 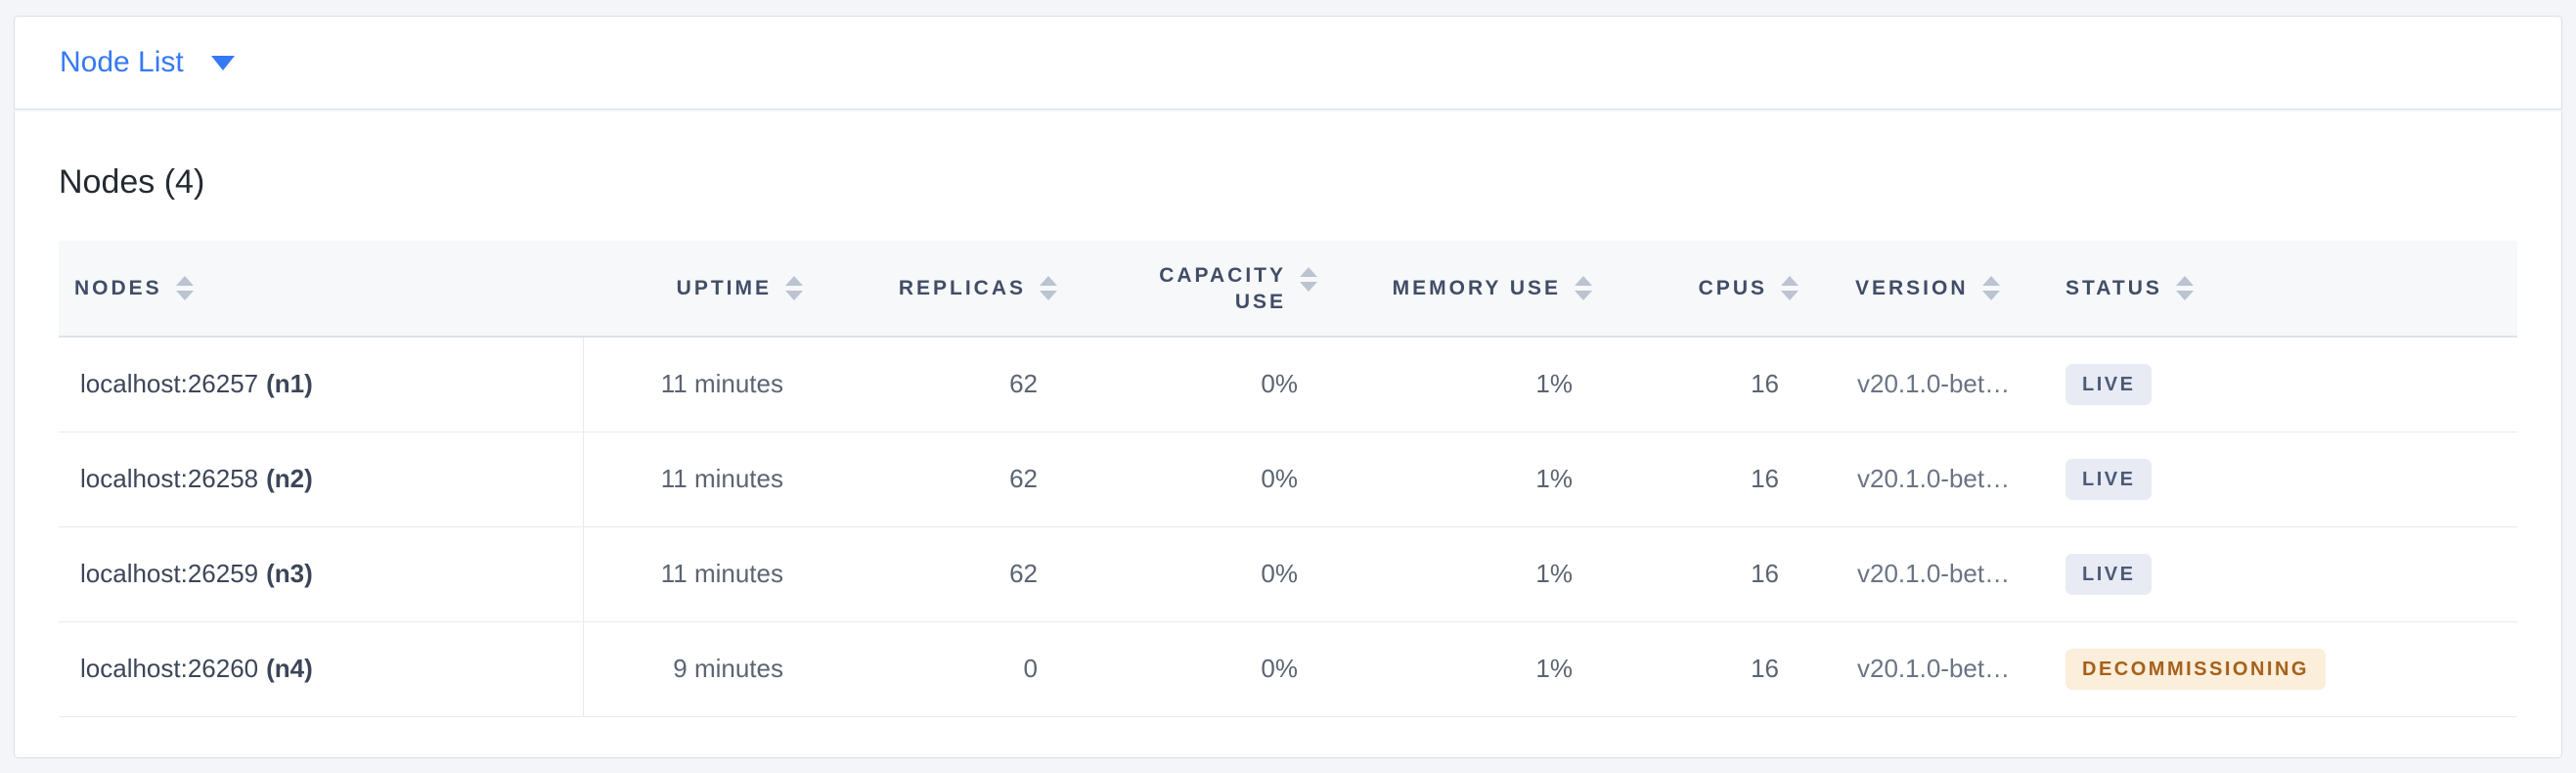 I want to click on table-header: NODES UPTIME REPLICAS, so click(x=1288, y=290).